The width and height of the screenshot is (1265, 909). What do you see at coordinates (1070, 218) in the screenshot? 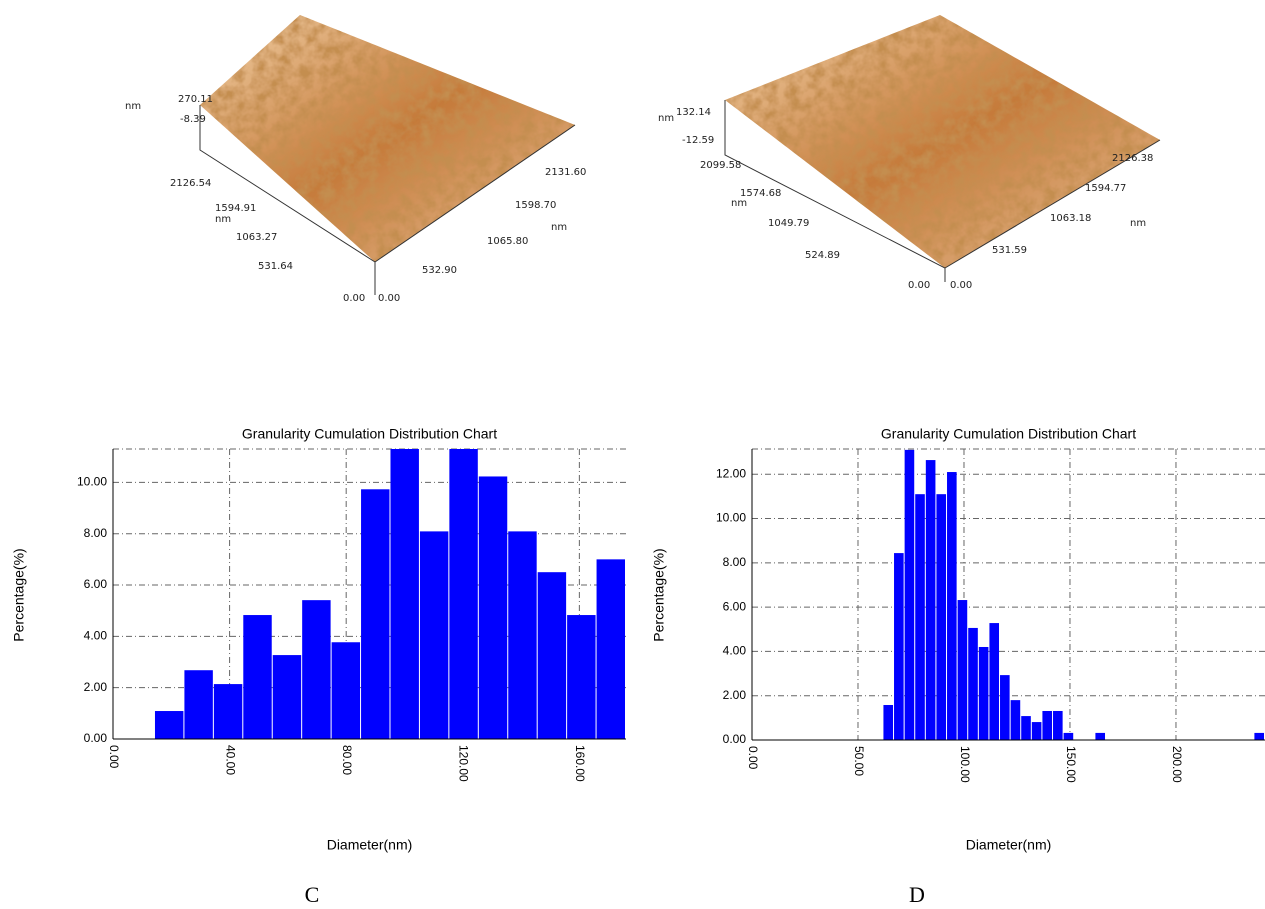
I see `afm-axis-label: 1063.18` at bounding box center [1070, 218].